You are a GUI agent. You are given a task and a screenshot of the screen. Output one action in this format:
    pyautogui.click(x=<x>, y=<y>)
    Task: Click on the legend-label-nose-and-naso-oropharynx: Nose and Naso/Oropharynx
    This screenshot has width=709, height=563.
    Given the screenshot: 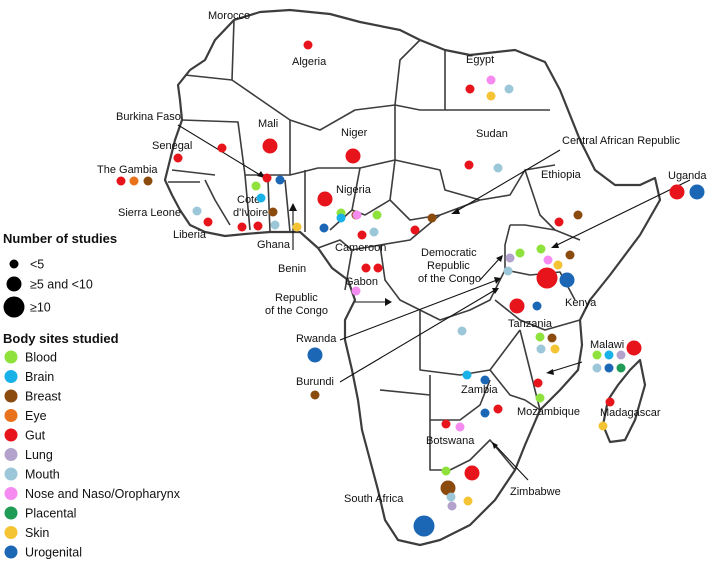 What is the action you would take?
    pyautogui.click(x=103, y=494)
    